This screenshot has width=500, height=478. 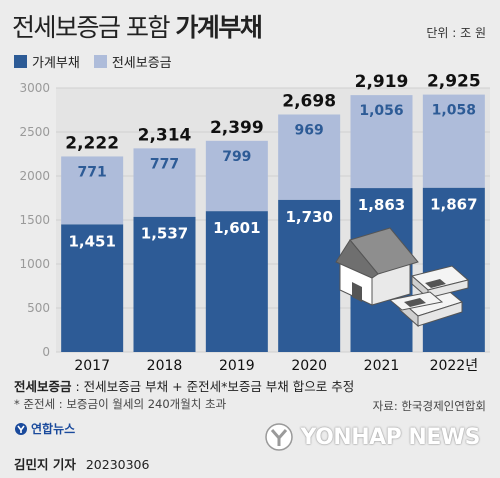 I want to click on data-label-jeonse-deposit: 1,058, so click(x=454, y=111).